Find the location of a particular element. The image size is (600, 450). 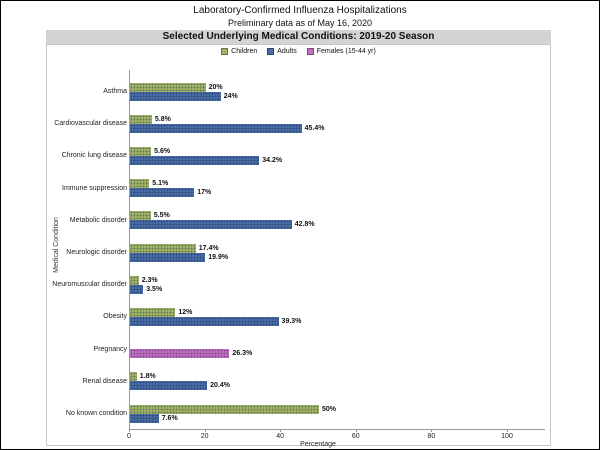

category-label: Obesity is located at coordinates (115, 317).